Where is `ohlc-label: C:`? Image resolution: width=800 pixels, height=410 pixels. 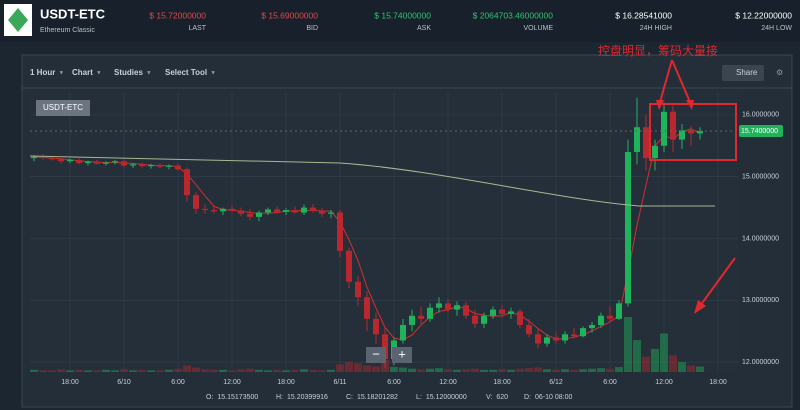
ohlc-label: C: is located at coordinates (349, 397).